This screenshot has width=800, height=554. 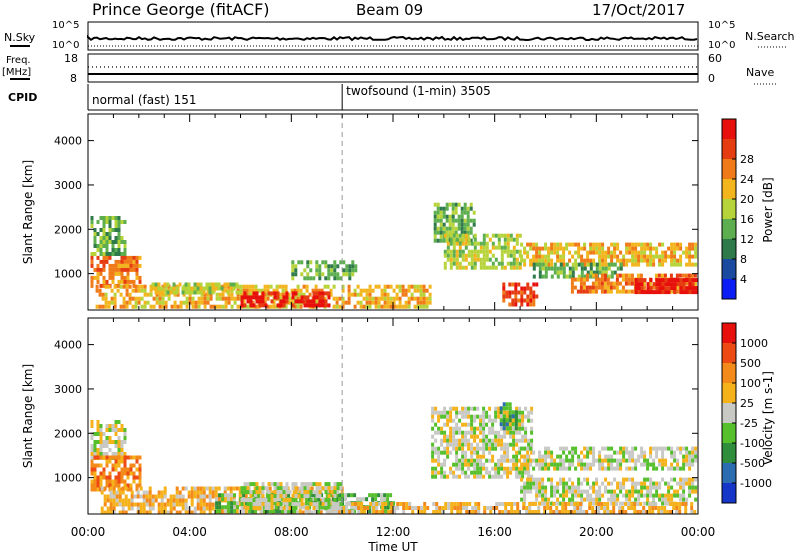 I want to click on time-axis-label: Time UT, so click(x=392, y=547).